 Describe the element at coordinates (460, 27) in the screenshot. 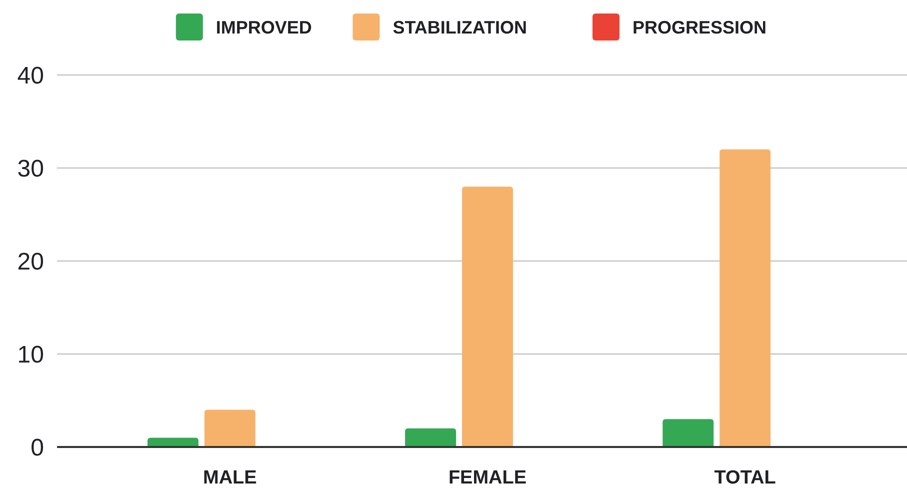

I see `legend-label: STABILIZATION` at that location.